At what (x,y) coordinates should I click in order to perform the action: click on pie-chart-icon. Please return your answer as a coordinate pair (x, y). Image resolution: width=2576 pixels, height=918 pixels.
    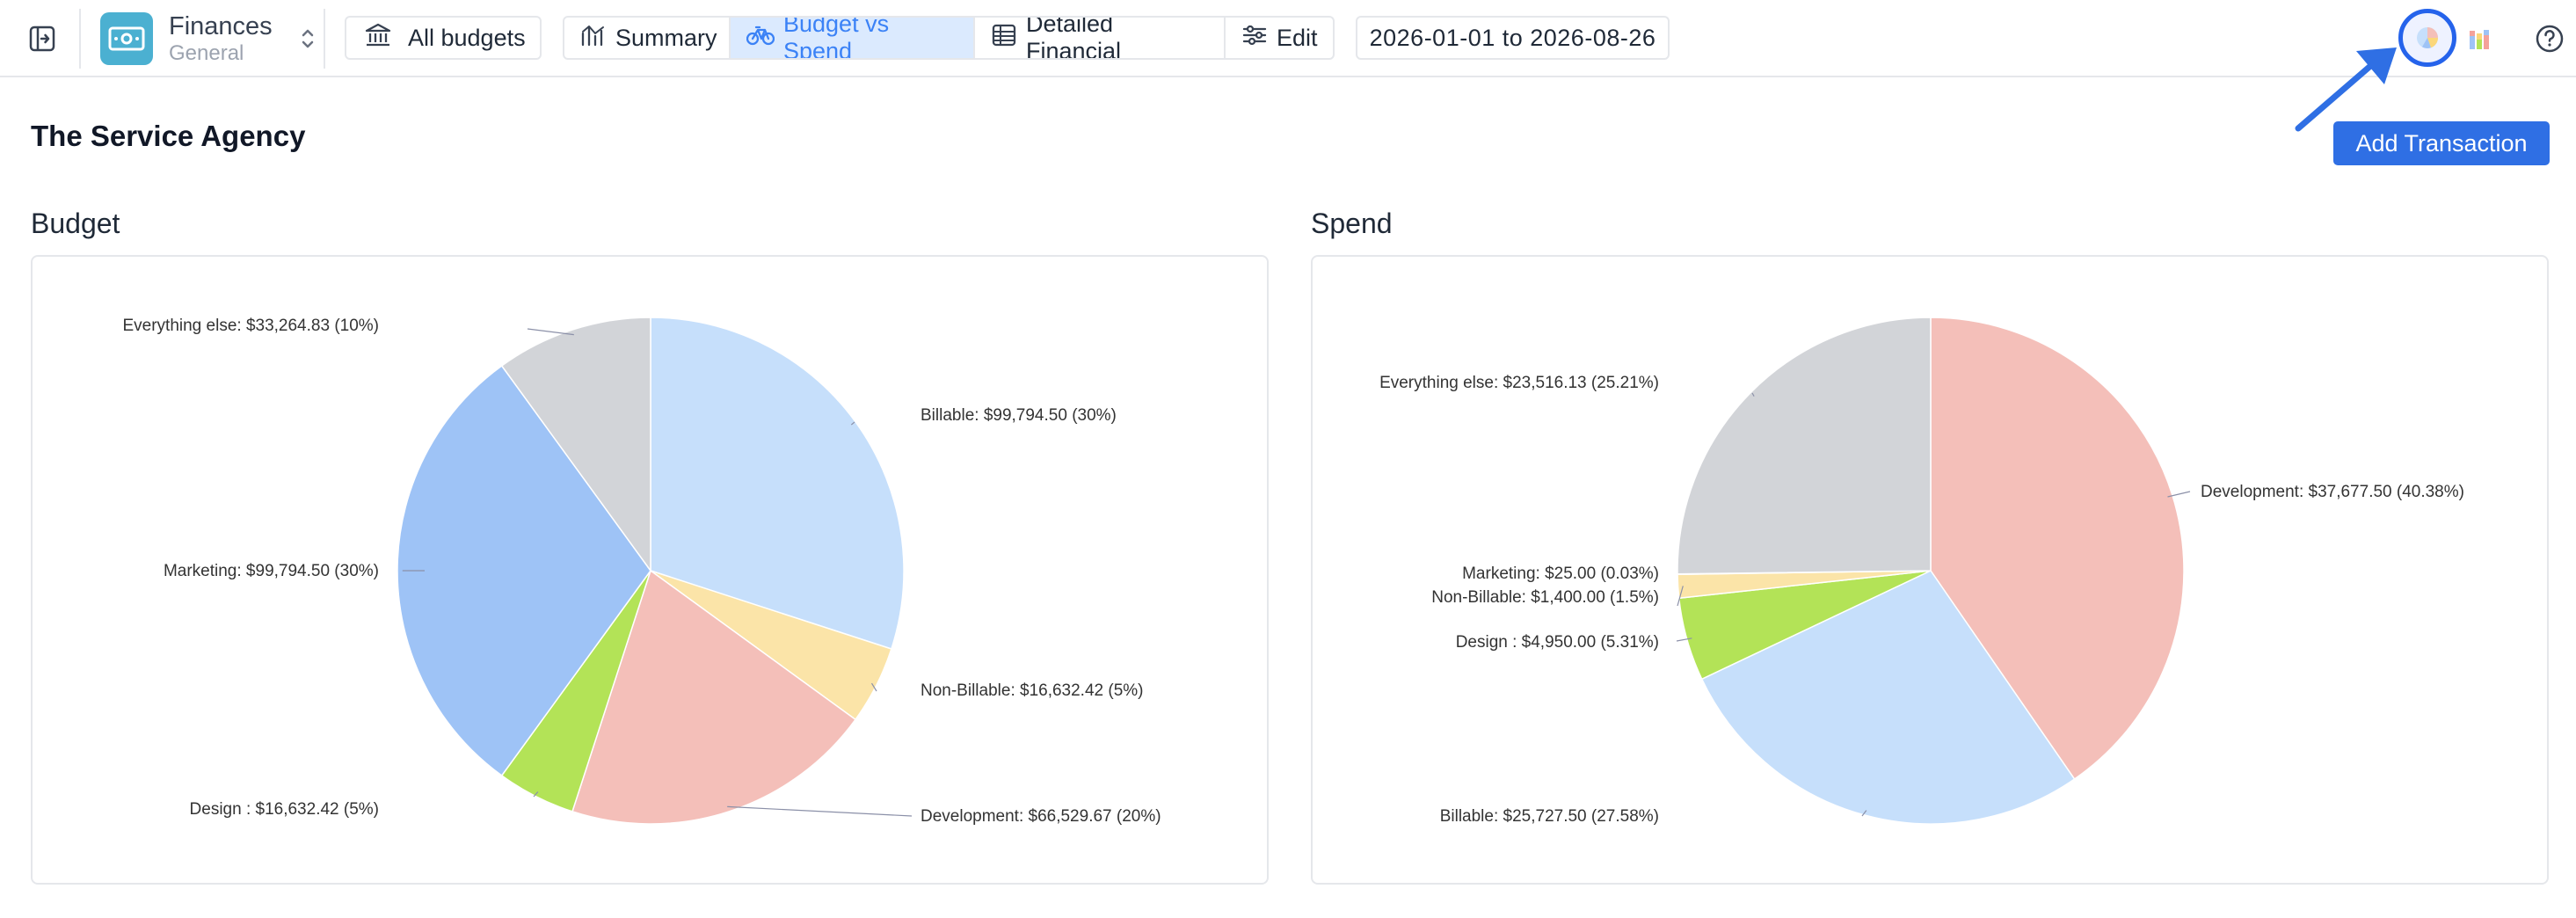
    Looking at the image, I should click on (2427, 38).